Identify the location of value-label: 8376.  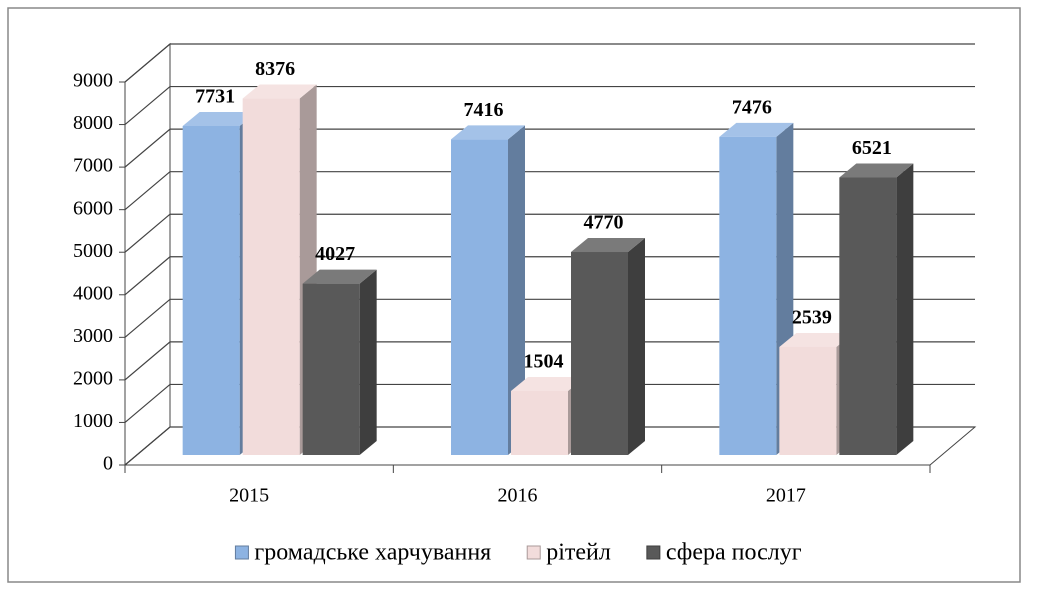
(275, 69).